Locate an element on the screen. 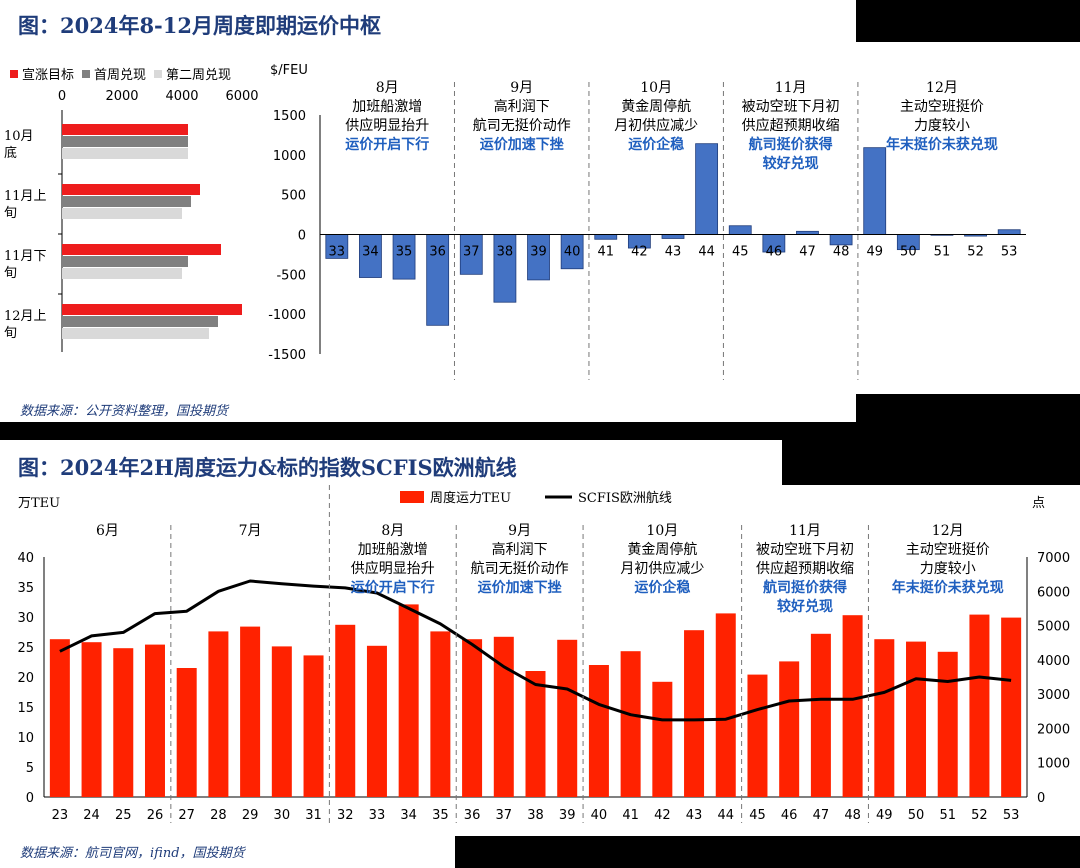 This screenshot has width=1080, height=868. x-tick-38: 38 is located at coordinates (535, 815).